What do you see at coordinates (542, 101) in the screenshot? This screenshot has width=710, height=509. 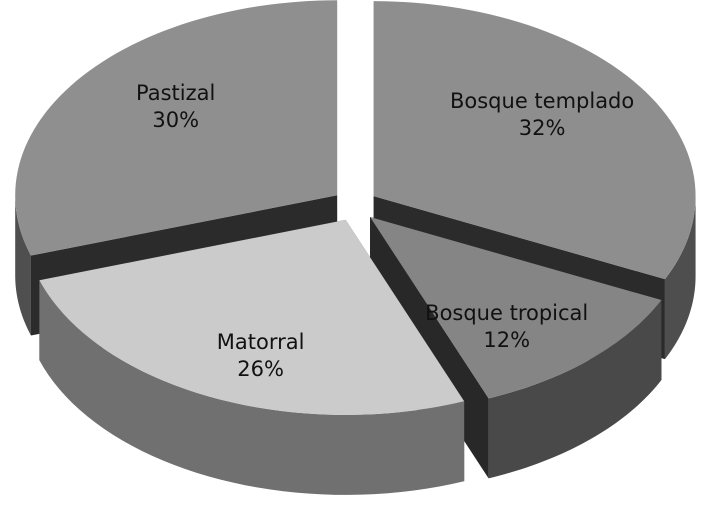 I see `slice-category: Bosque templado` at bounding box center [542, 101].